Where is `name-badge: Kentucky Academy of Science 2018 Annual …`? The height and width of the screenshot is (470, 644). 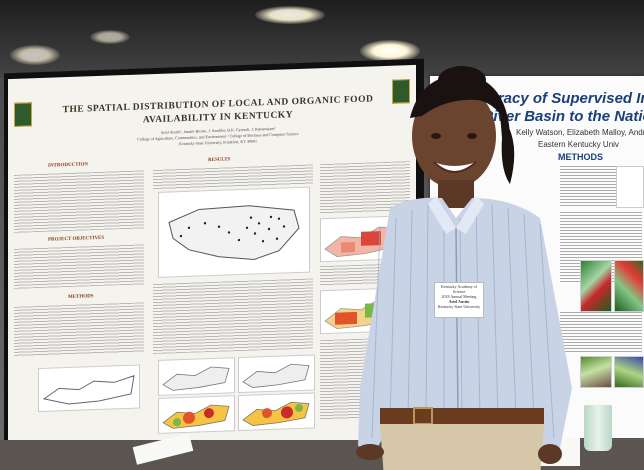
name-badge: Kentucky Academy of Science 2018 Annual … is located at coordinates (459, 300).